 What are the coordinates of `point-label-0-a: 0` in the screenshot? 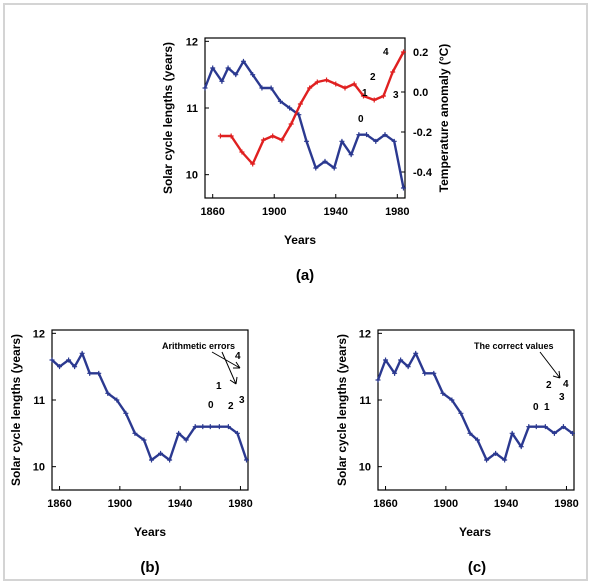 It's located at (361, 119).